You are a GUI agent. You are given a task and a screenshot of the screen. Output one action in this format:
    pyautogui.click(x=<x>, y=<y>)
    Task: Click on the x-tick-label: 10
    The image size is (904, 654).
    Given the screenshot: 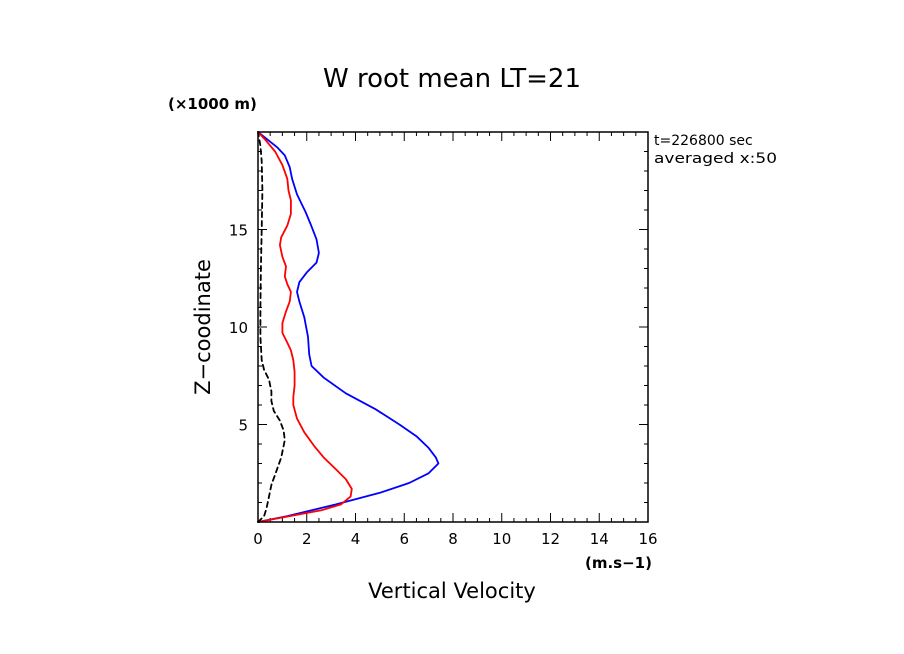 What is the action you would take?
    pyautogui.click(x=501, y=539)
    